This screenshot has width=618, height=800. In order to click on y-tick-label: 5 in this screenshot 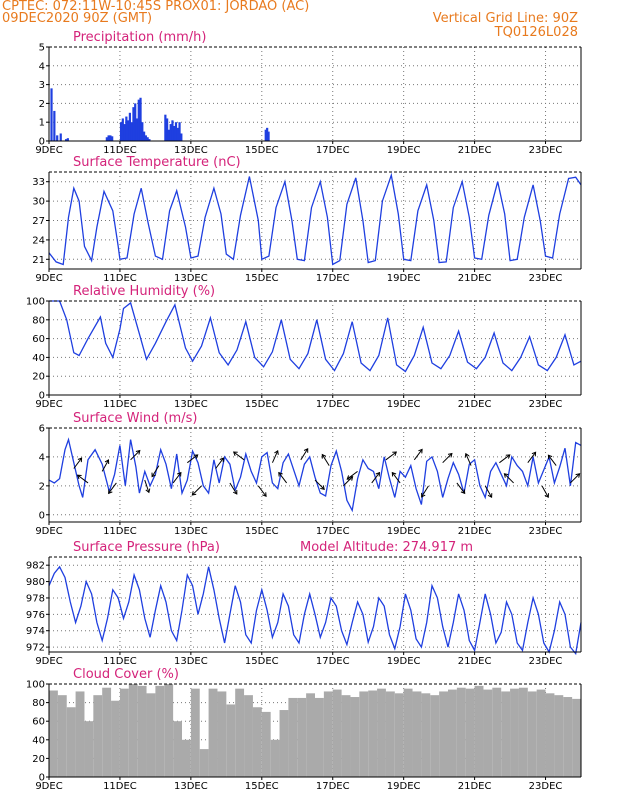, I will do `click(42, 48)`.